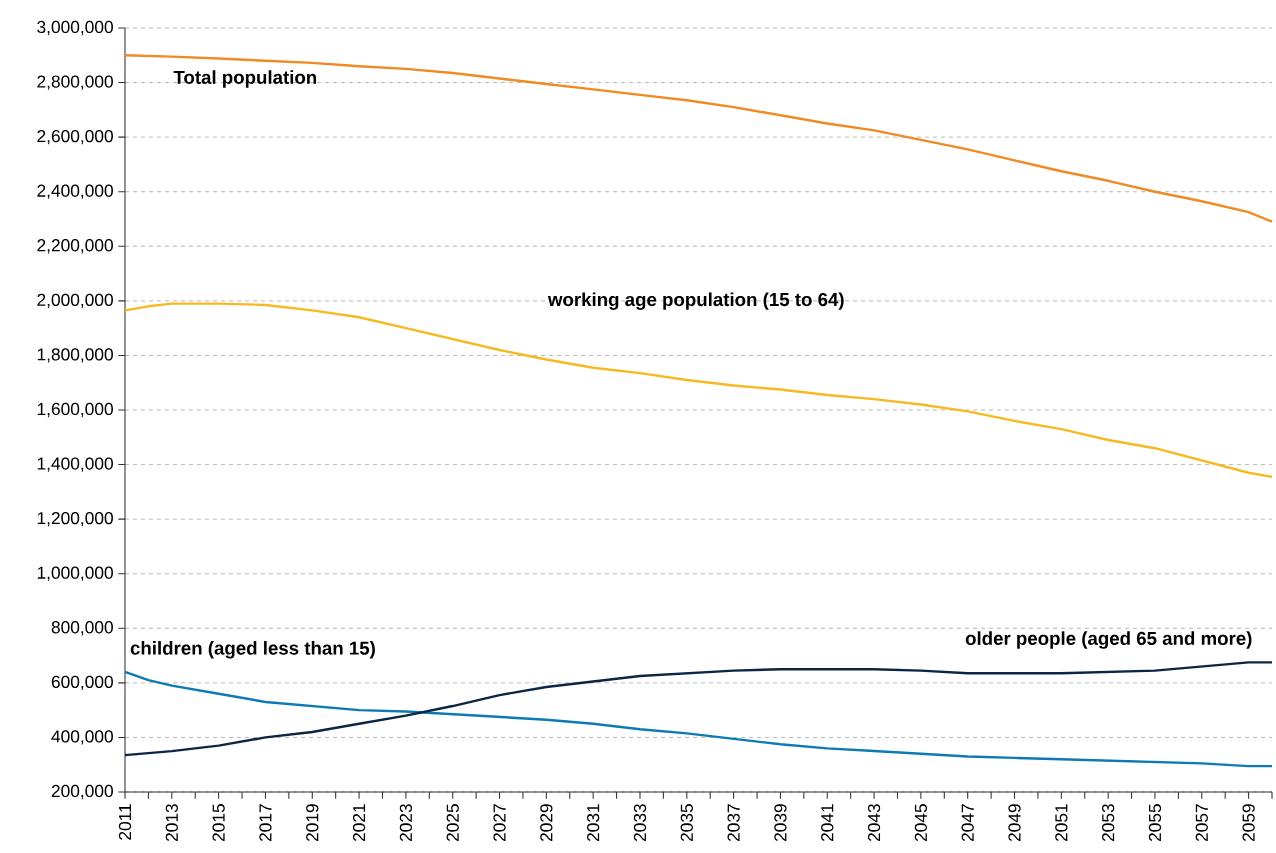 Image resolution: width=1276 pixels, height=853 pixels. I want to click on x-tick-label: 2029, so click(546, 823).